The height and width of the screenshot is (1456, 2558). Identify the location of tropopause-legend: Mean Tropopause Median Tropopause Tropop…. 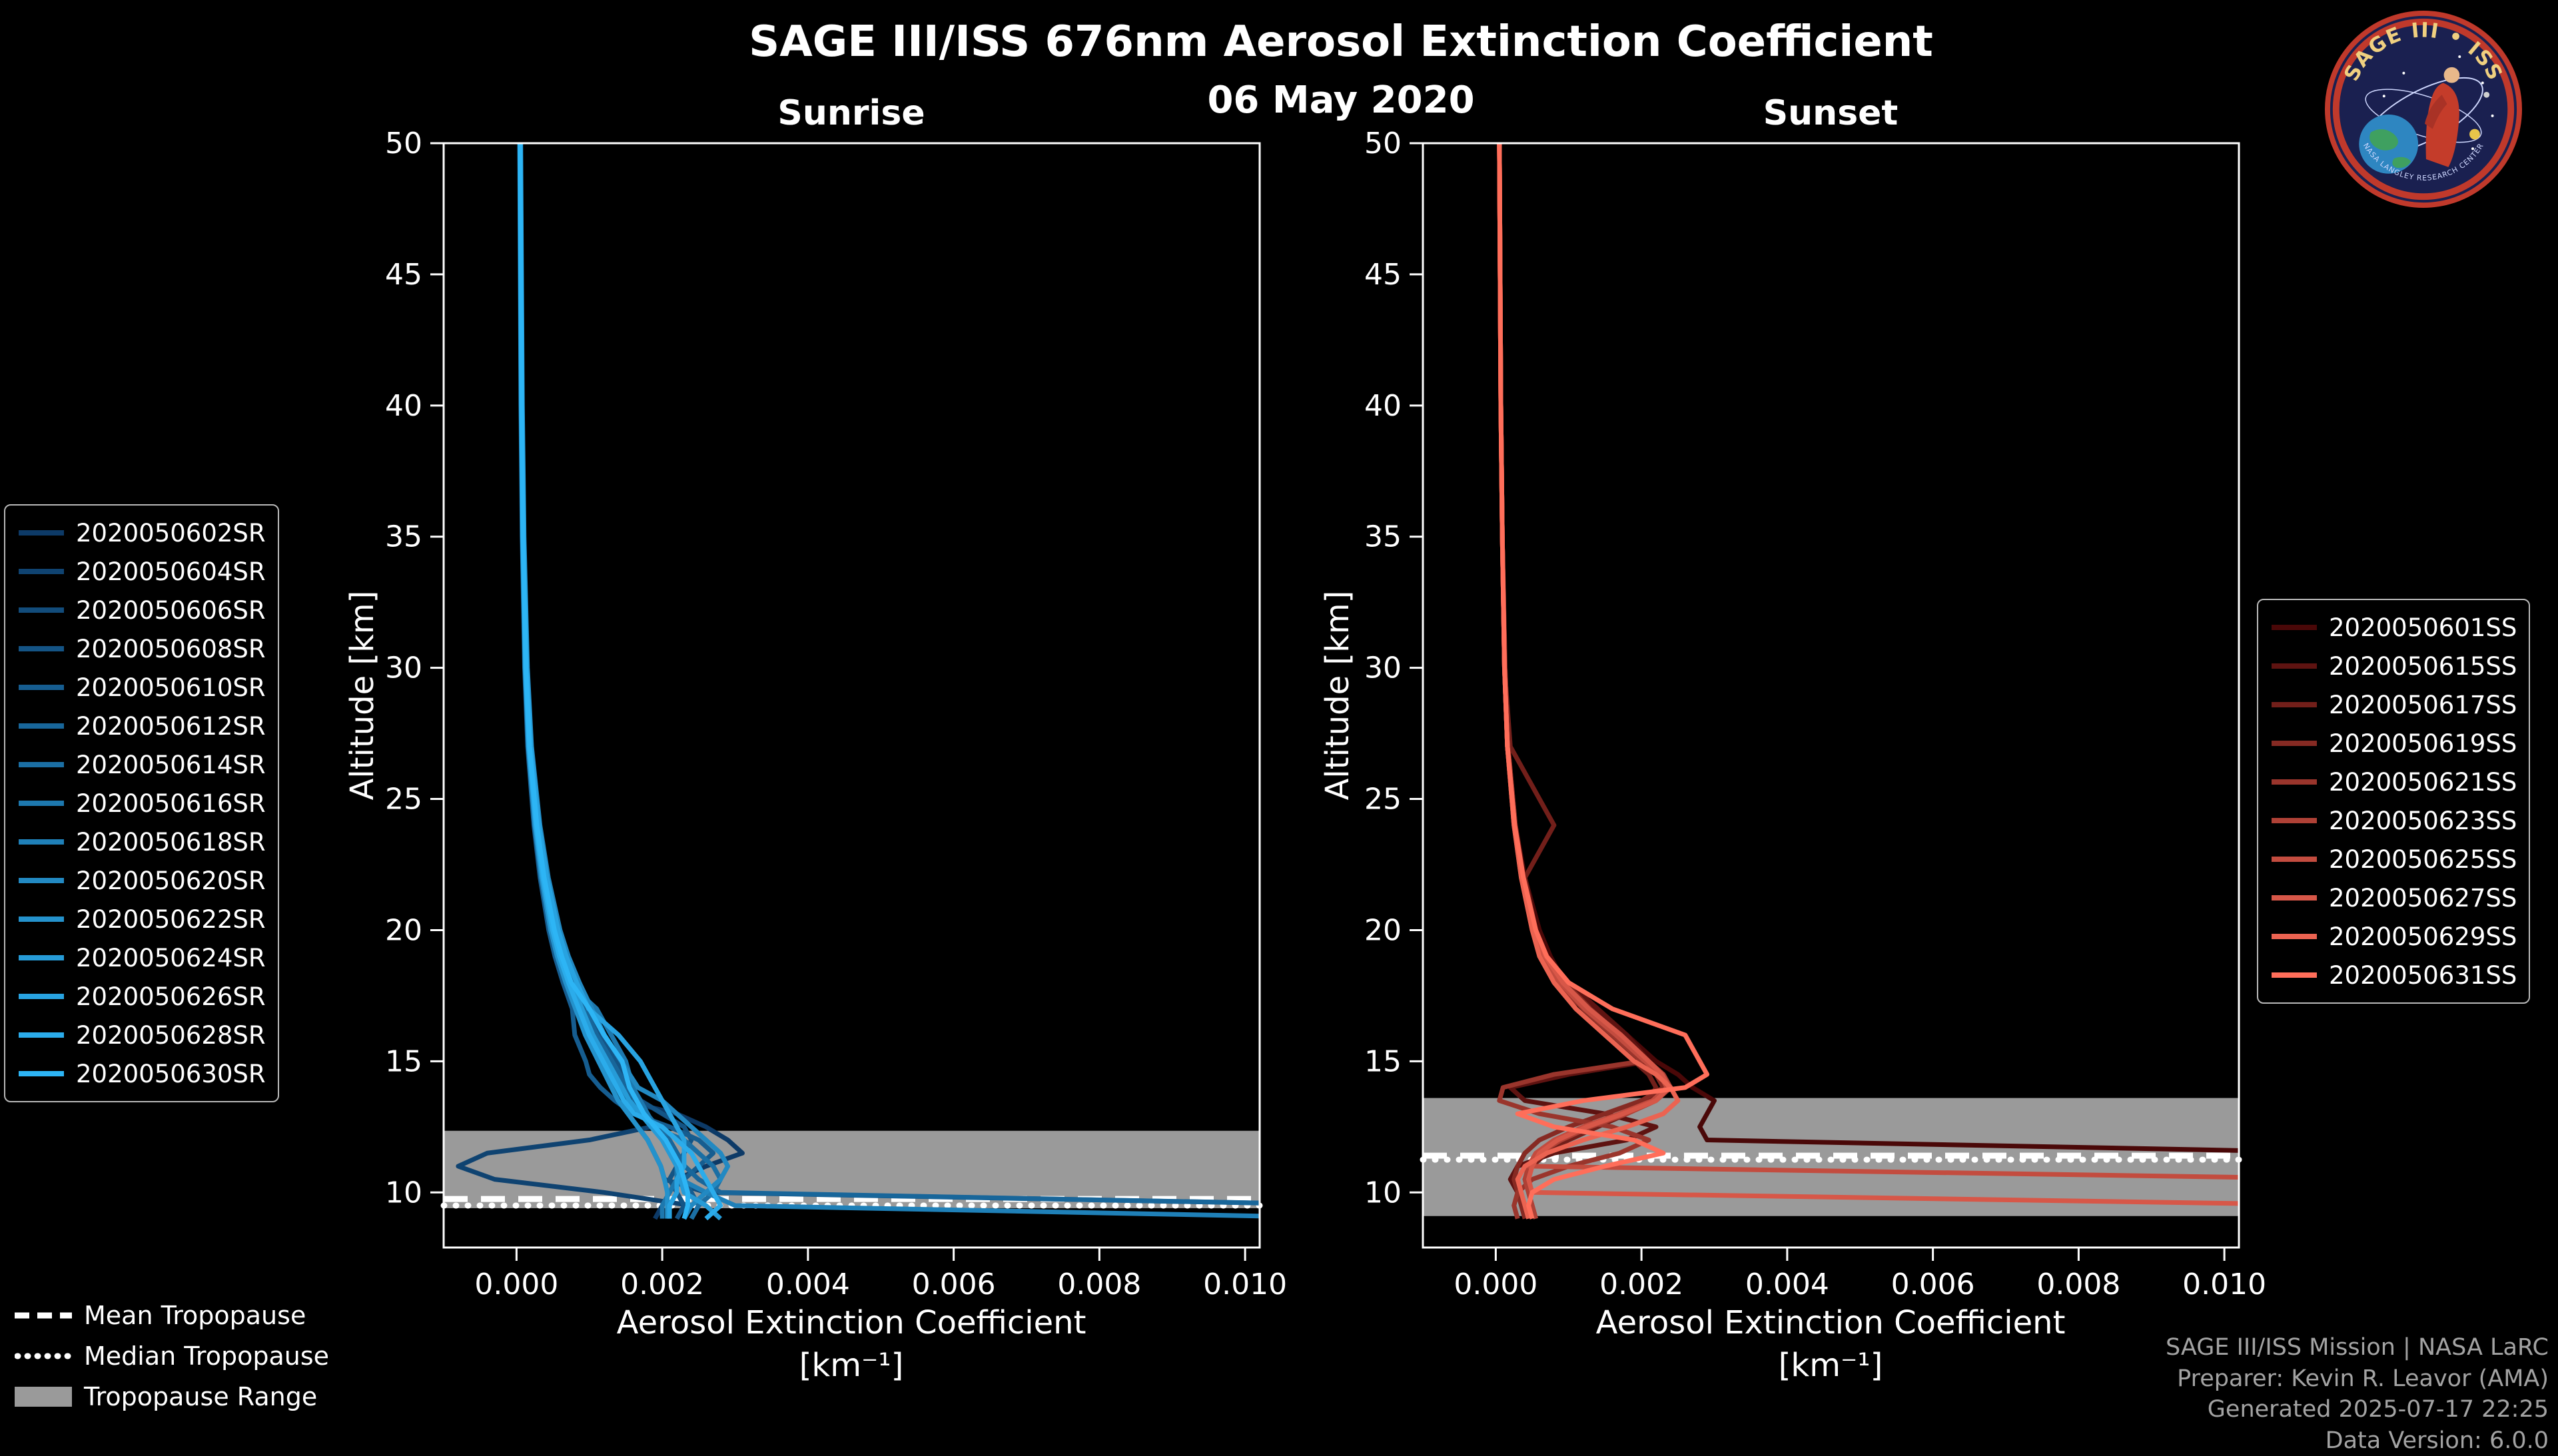
(172, 1356).